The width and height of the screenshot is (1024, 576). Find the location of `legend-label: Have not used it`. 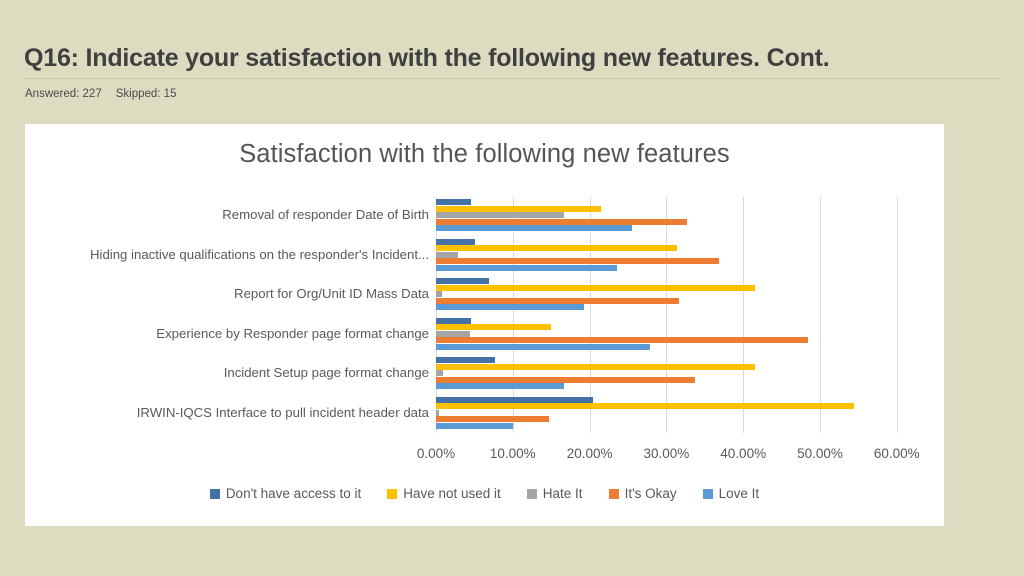

legend-label: Have not used it is located at coordinates (452, 493).